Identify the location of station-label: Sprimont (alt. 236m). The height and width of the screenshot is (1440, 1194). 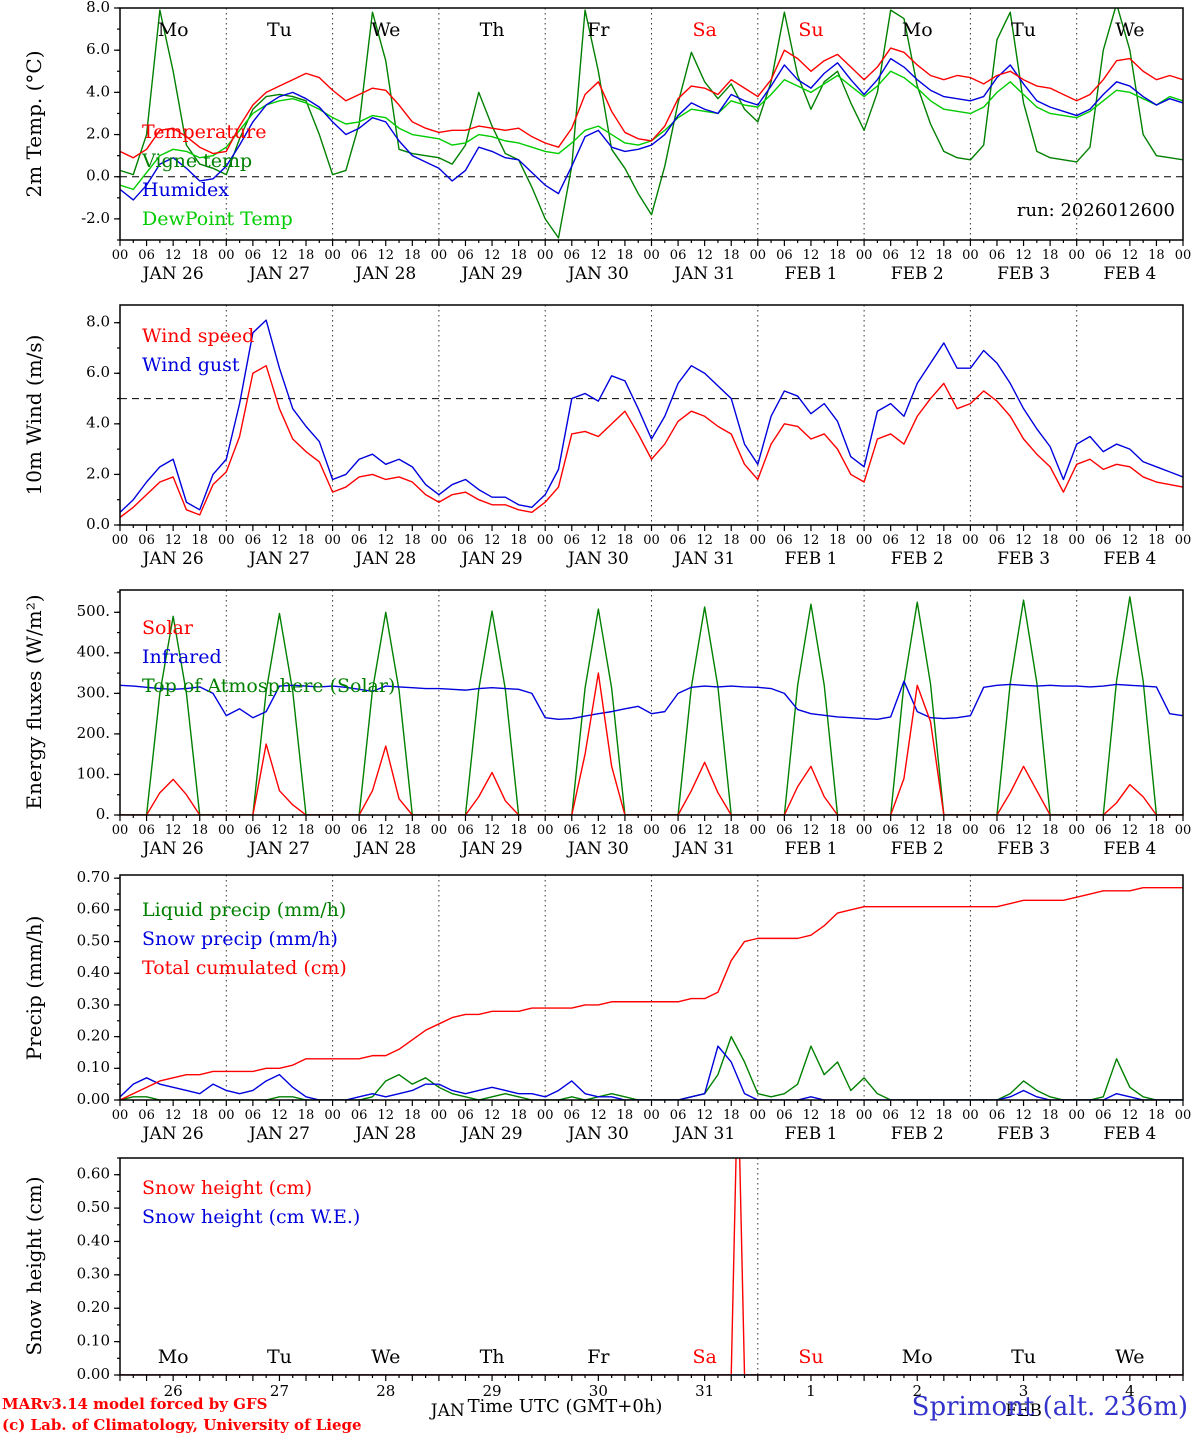
(1049, 1407).